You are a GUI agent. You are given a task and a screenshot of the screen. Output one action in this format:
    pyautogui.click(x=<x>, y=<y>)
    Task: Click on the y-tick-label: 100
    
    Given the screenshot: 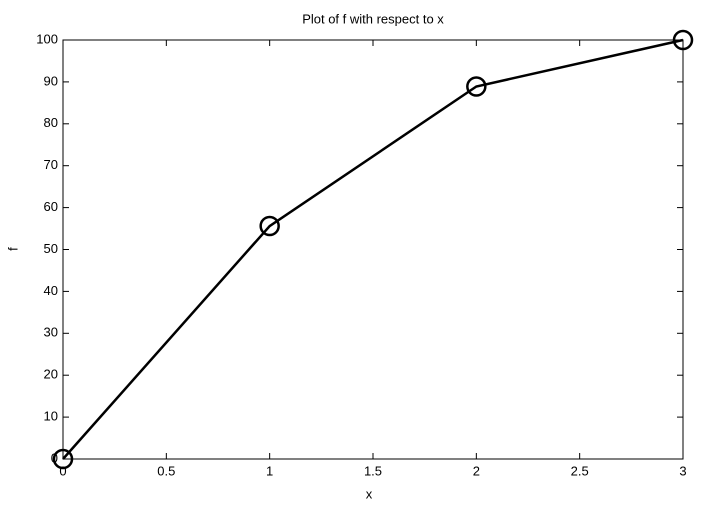 What is the action you would take?
    pyautogui.click(x=47, y=38)
    